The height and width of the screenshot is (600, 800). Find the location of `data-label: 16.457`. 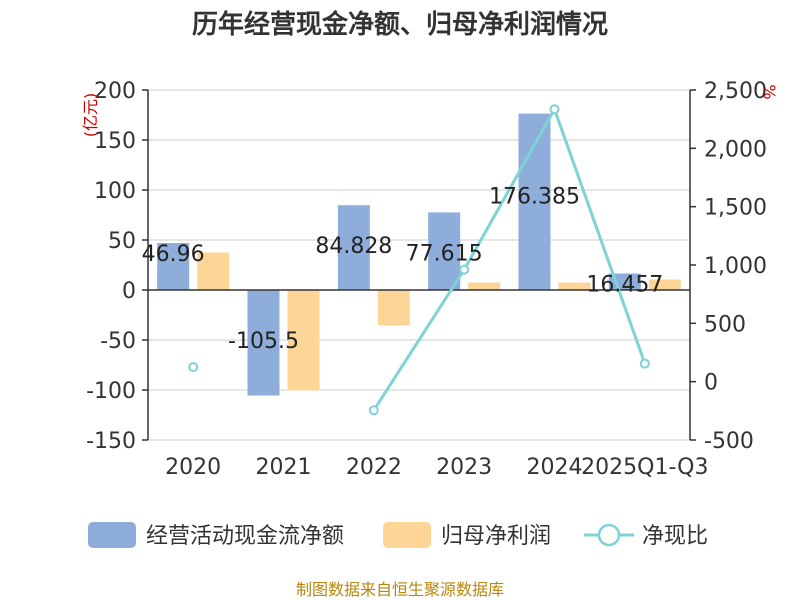

data-label: 16.457 is located at coordinates (624, 285).